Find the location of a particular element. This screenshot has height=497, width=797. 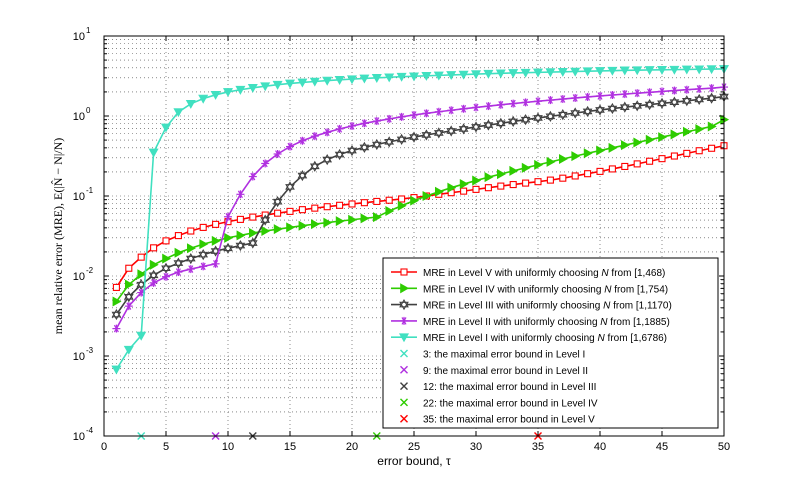

legend-label-part: from [1,754) is located at coordinates (639, 289).